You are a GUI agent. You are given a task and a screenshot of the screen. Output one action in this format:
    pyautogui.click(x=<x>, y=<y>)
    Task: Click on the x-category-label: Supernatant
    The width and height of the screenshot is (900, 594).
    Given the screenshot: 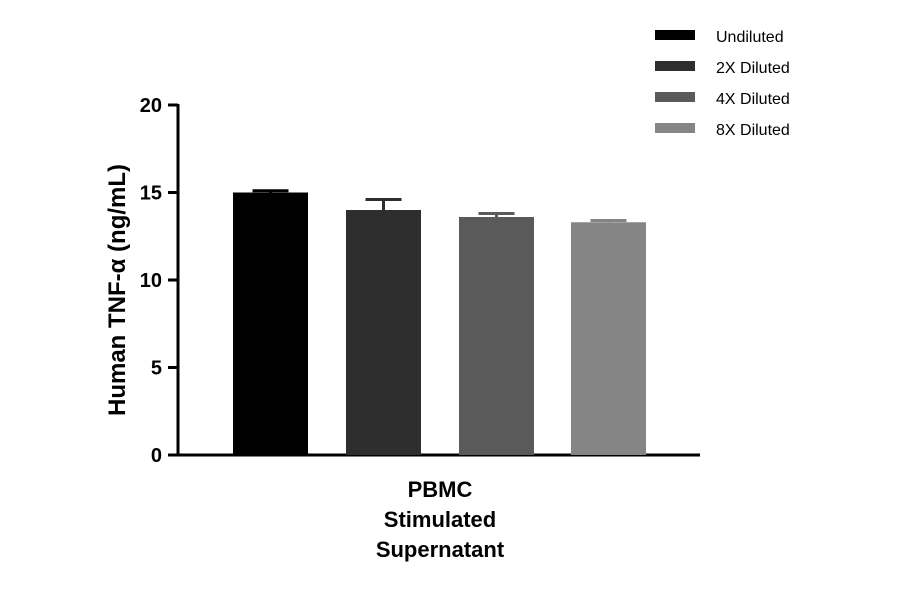 What is the action you would take?
    pyautogui.click(x=440, y=549)
    